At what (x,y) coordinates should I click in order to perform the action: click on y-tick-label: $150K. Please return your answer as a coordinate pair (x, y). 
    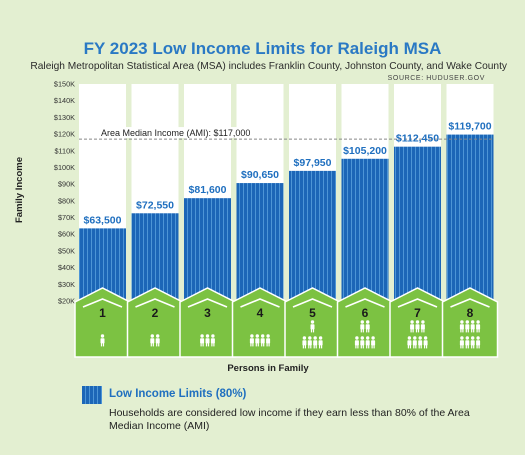
    Looking at the image, I should click on (64, 84).